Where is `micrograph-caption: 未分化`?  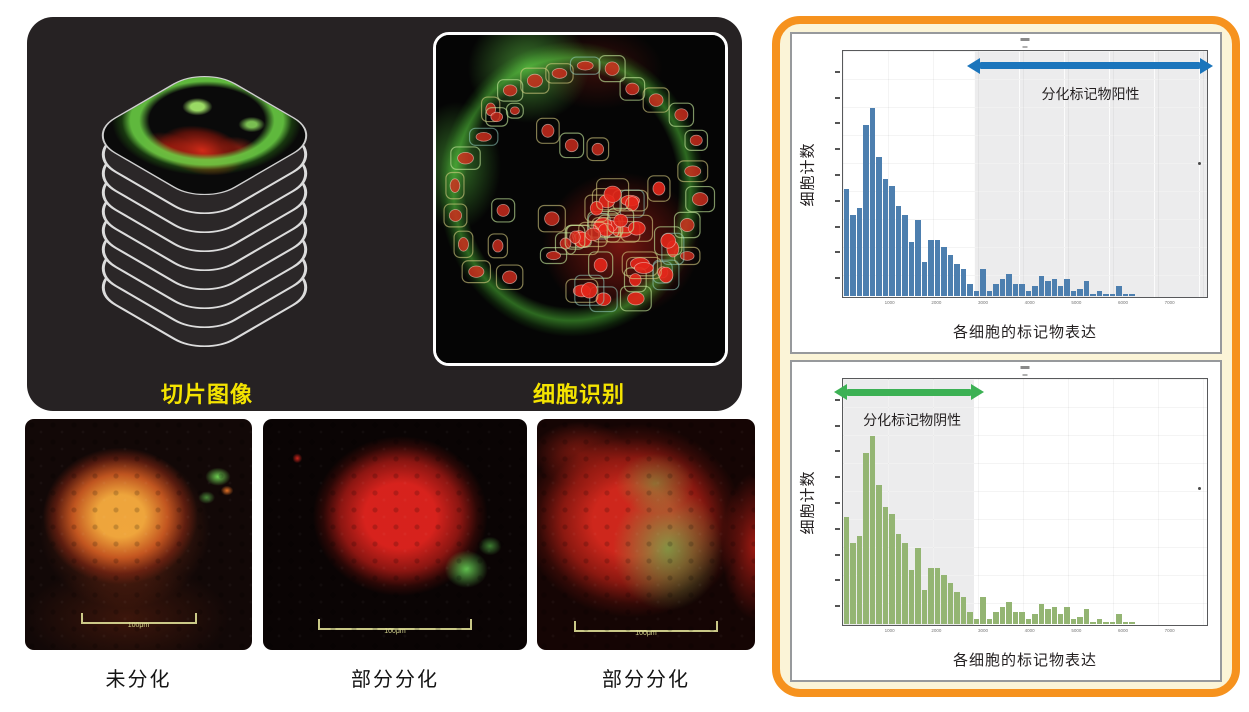
micrograph-caption: 未分化 is located at coordinates (138, 680).